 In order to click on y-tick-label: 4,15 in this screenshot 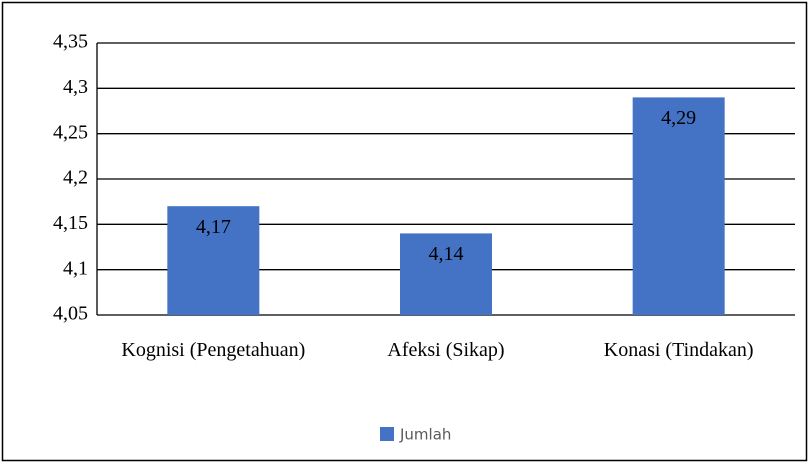, I will do `click(70, 223)`.